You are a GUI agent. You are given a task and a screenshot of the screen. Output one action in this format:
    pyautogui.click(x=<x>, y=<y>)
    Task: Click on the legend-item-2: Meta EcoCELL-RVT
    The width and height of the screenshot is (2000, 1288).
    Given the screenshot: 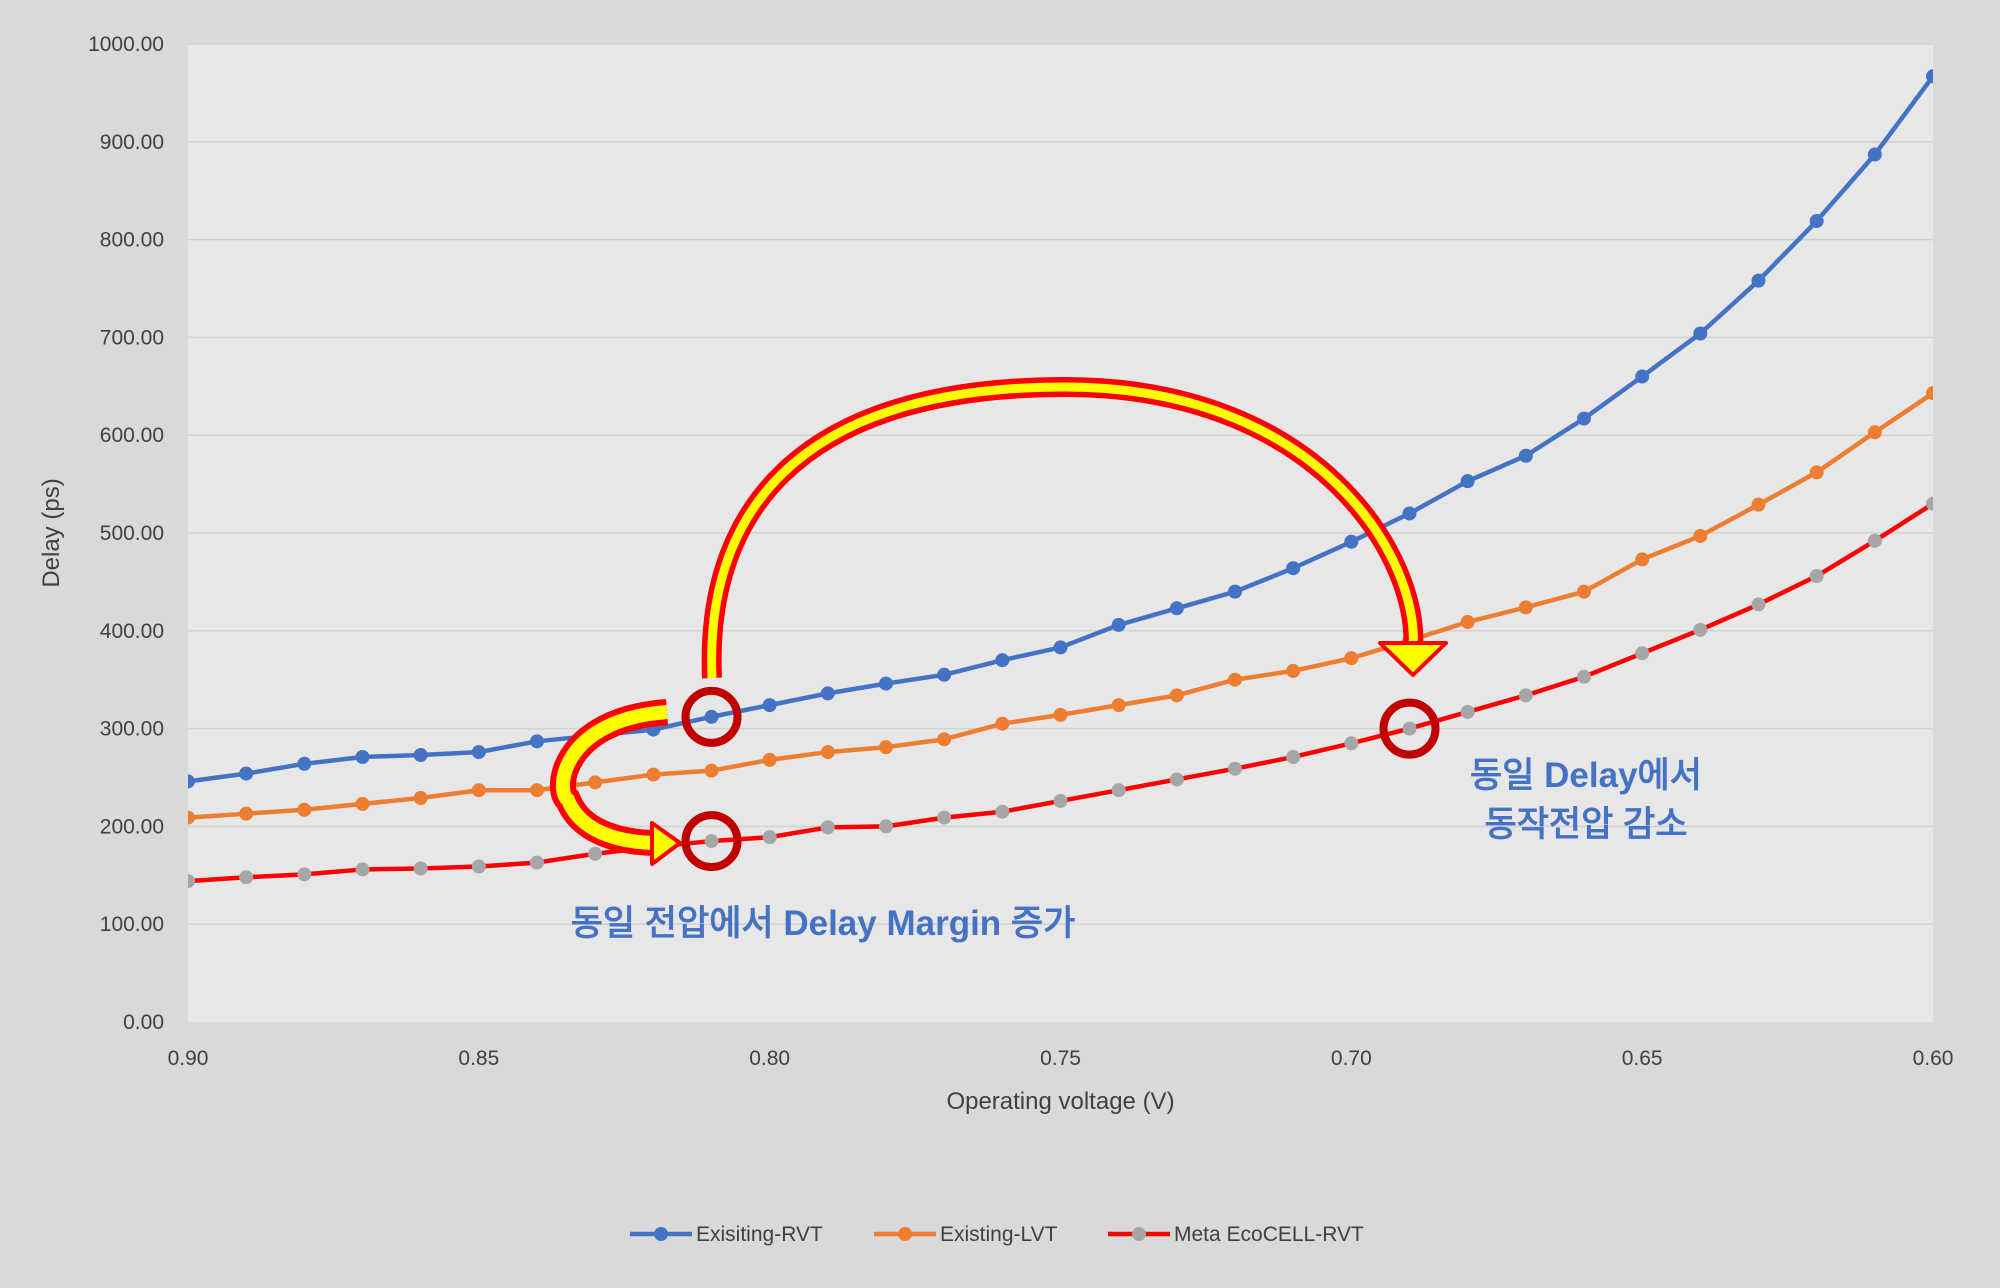 What is the action you would take?
    pyautogui.click(x=1236, y=1234)
    